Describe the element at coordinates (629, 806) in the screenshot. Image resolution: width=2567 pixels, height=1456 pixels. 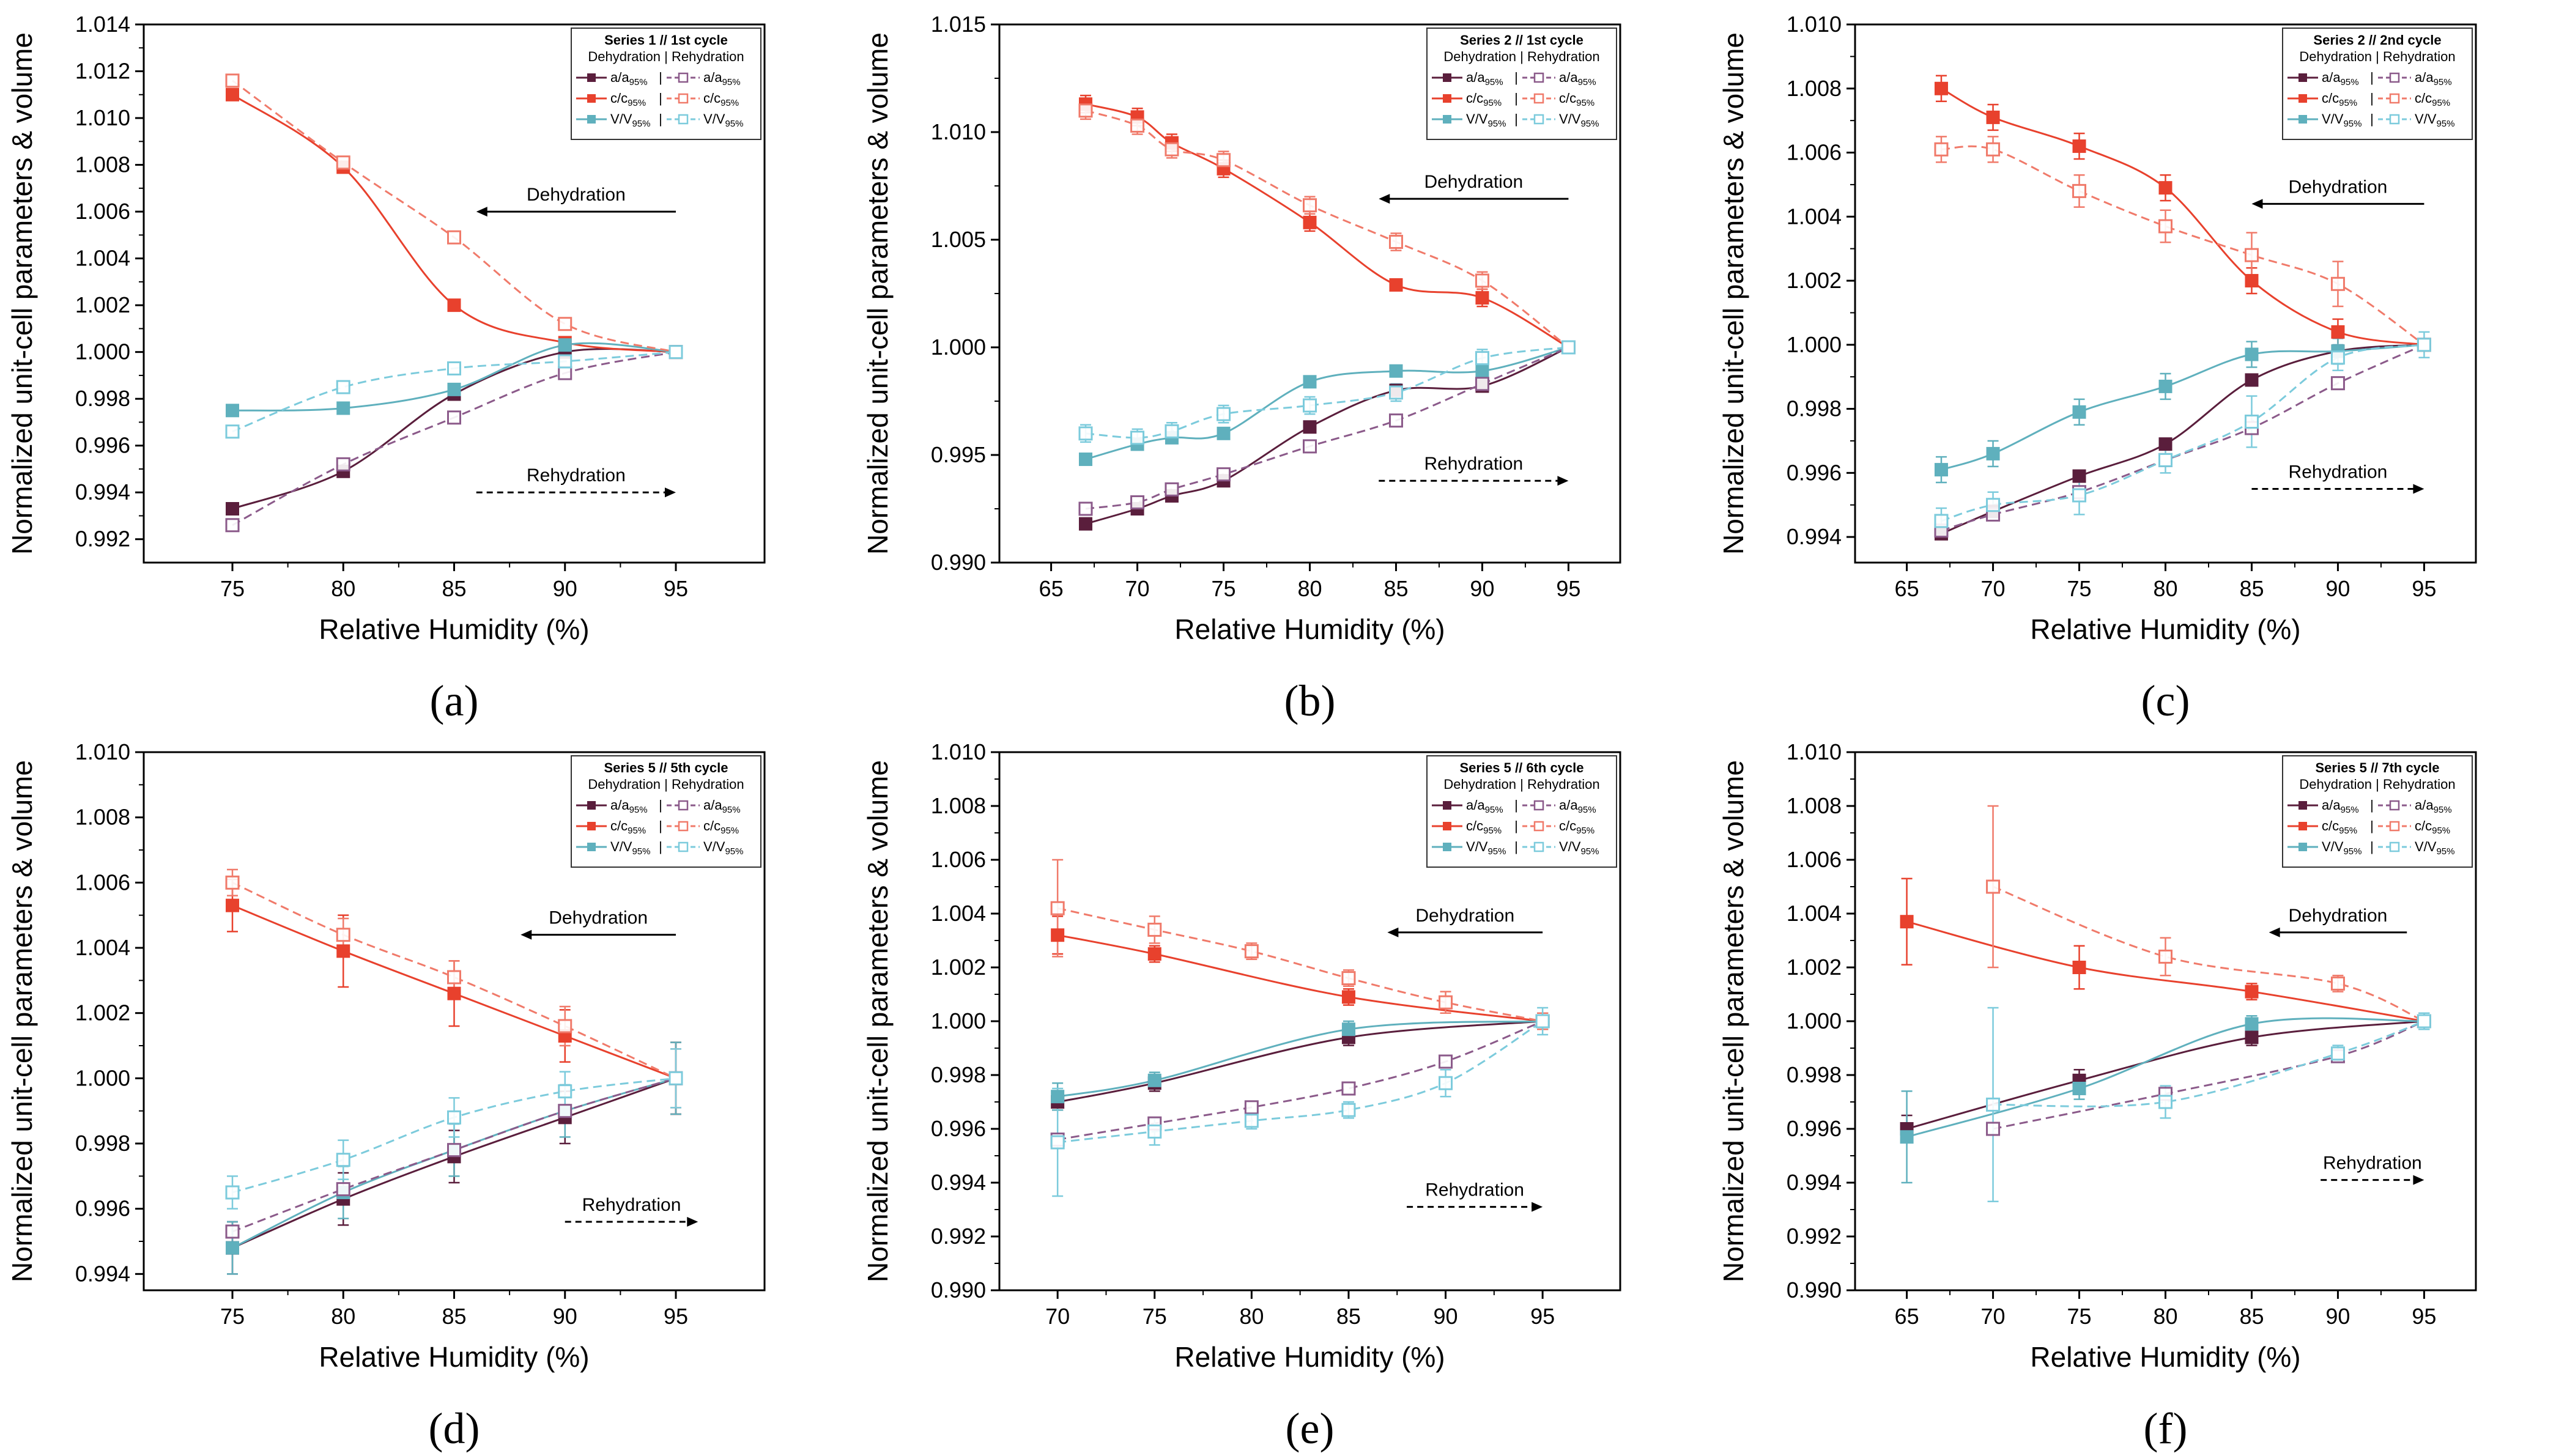
I see `legend-label-dehydration: a/a95%` at that location.